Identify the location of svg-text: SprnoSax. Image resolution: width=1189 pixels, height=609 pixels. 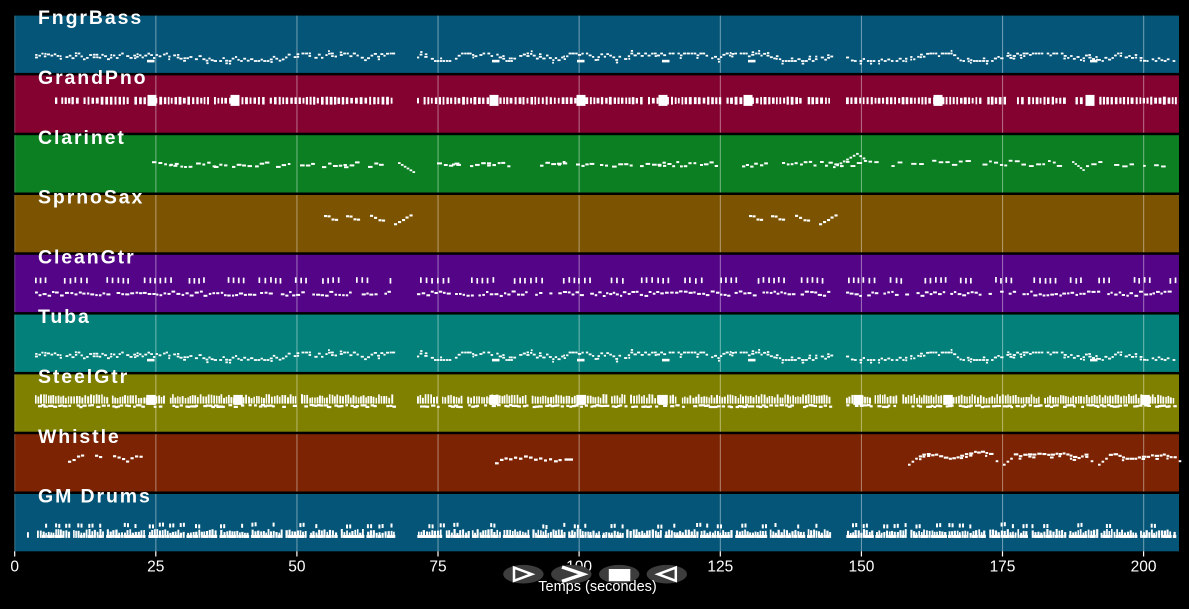
(91, 198).